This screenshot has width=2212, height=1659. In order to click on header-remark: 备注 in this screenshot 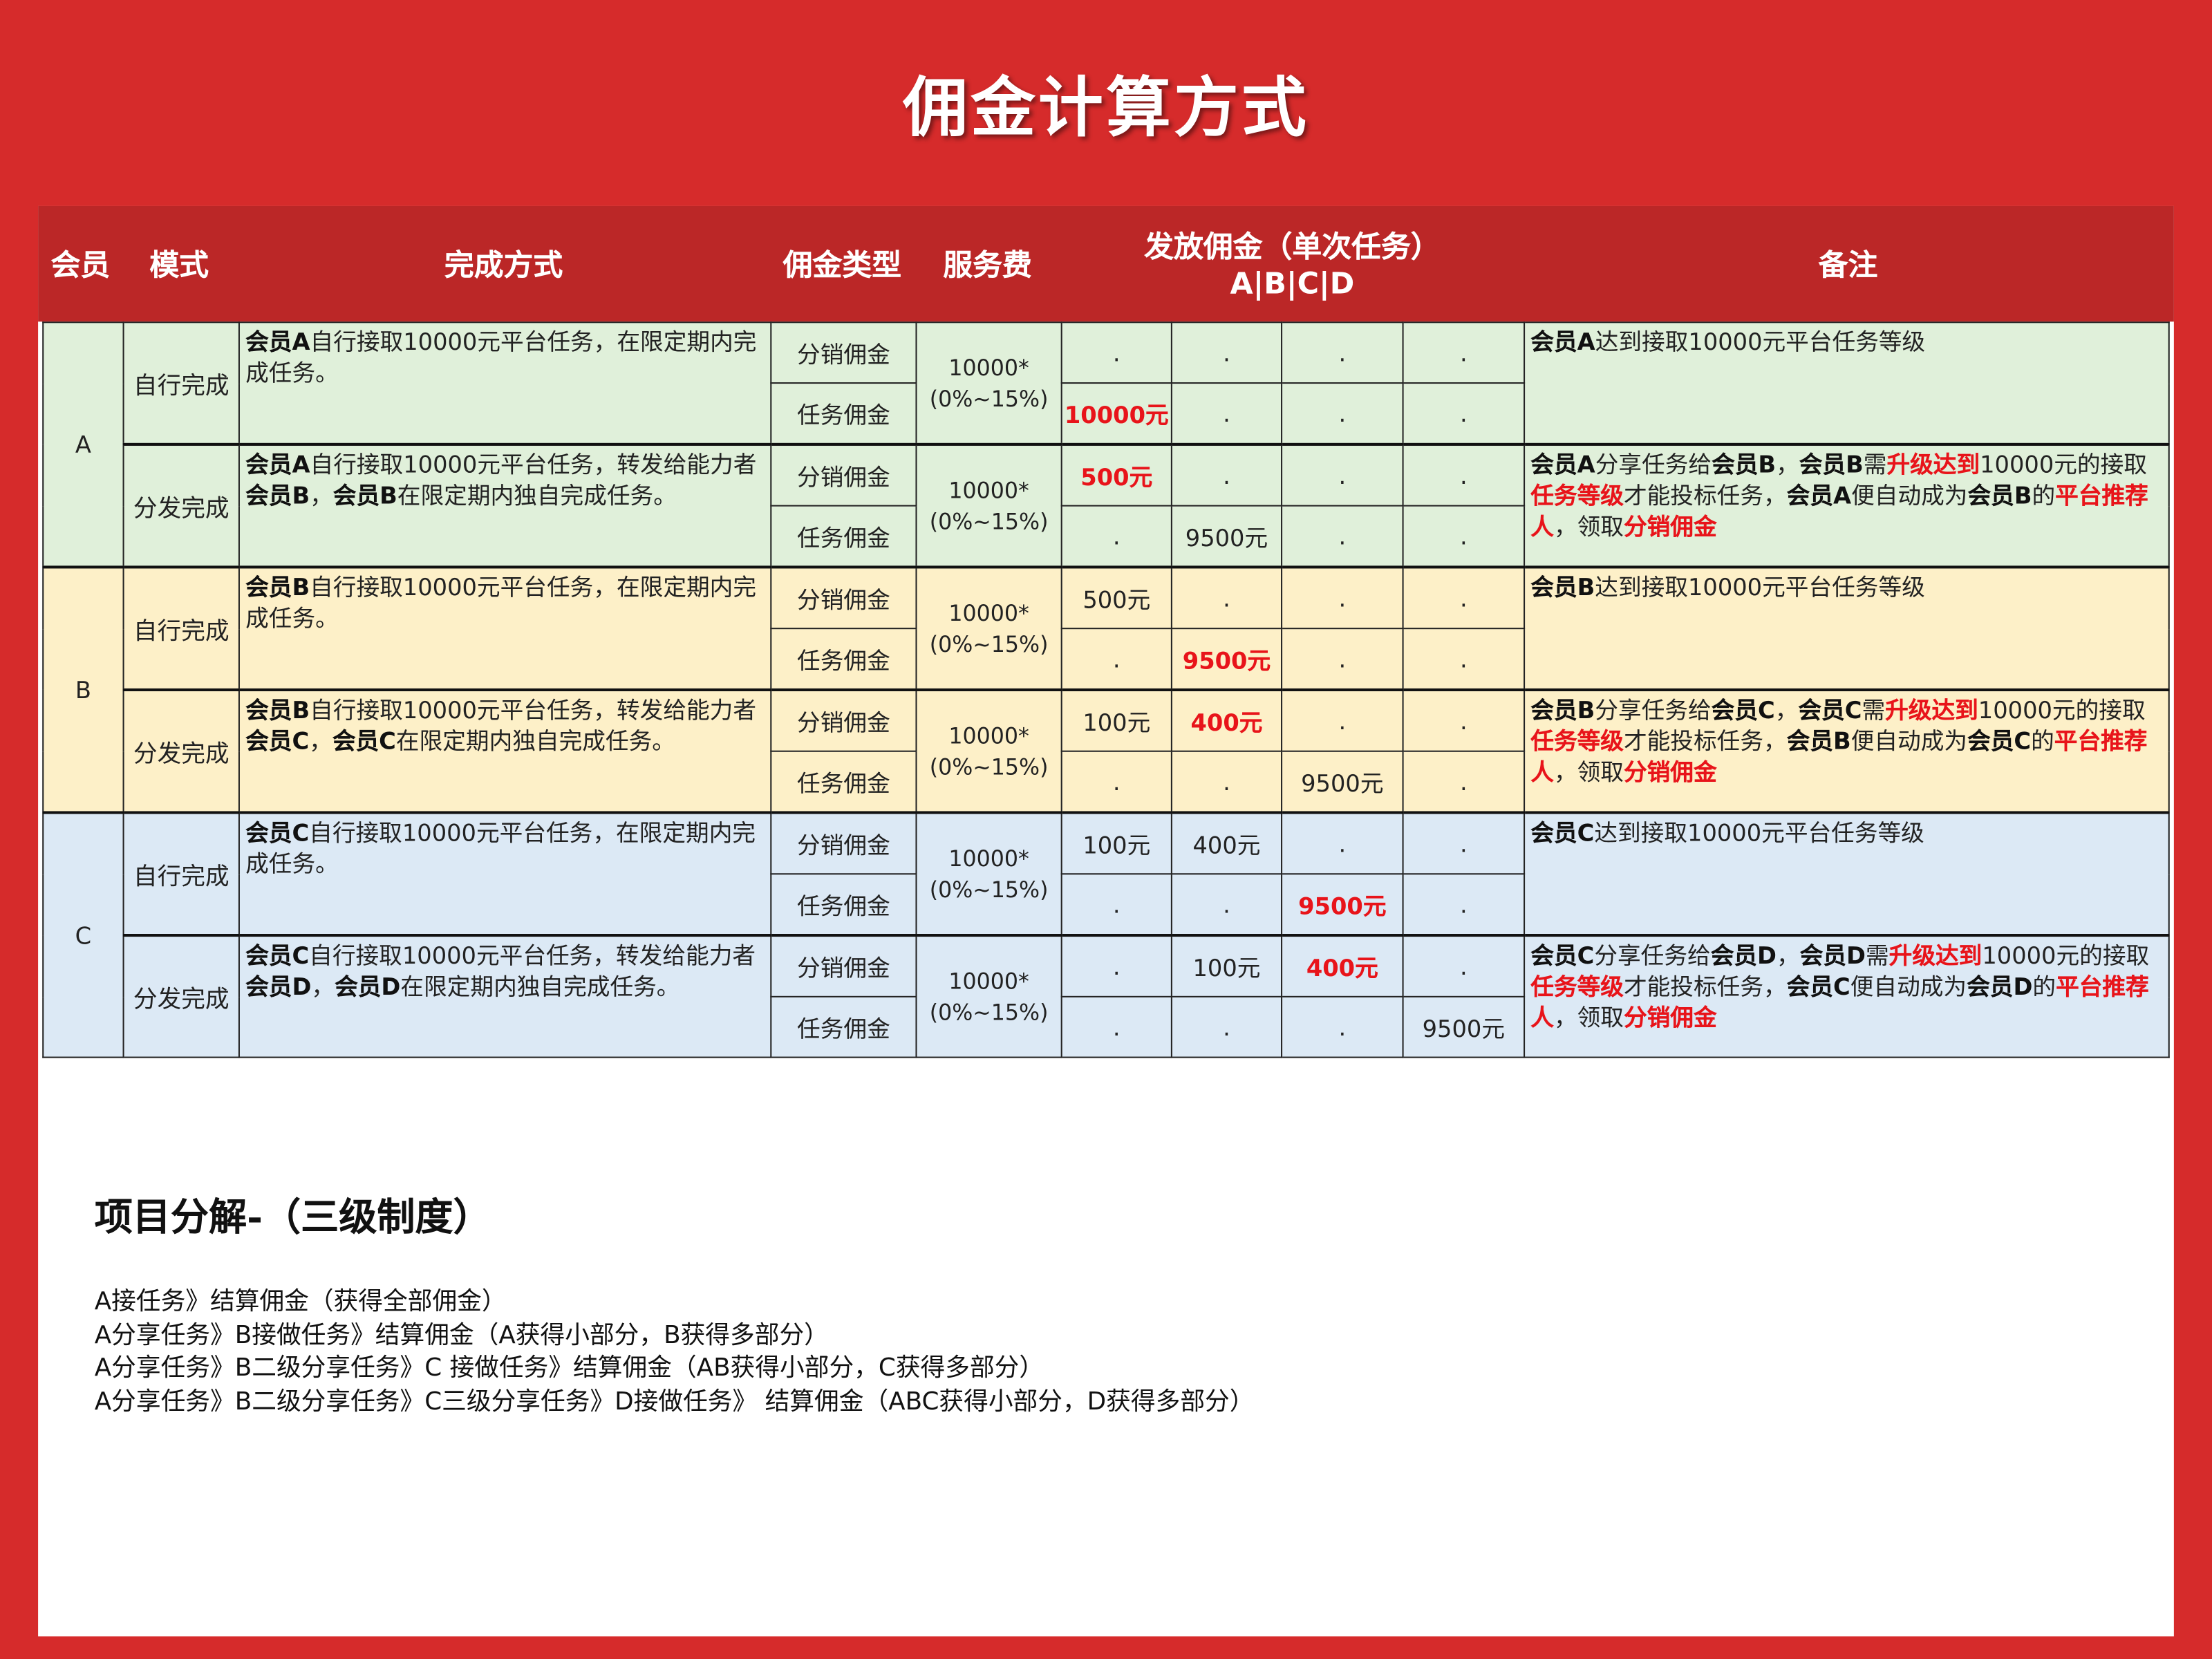, I will do `click(1848, 265)`.